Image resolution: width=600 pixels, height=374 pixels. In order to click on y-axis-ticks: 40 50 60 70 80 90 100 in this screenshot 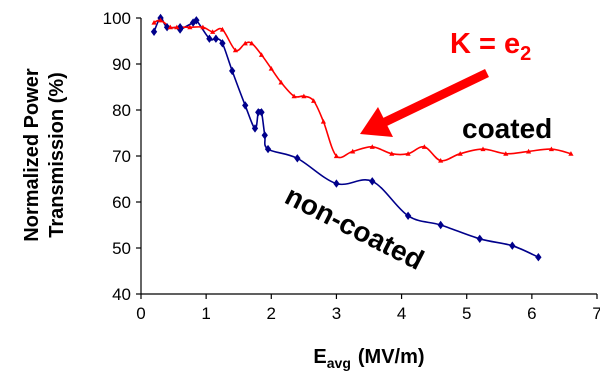, I will do `click(122, 156)`.